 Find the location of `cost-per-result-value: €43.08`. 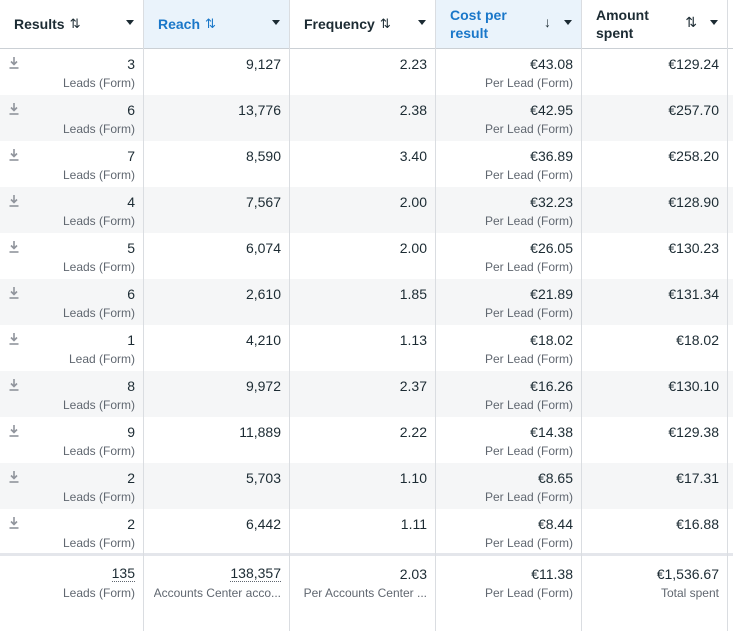

cost-per-result-value: €43.08 is located at coordinates (551, 64).